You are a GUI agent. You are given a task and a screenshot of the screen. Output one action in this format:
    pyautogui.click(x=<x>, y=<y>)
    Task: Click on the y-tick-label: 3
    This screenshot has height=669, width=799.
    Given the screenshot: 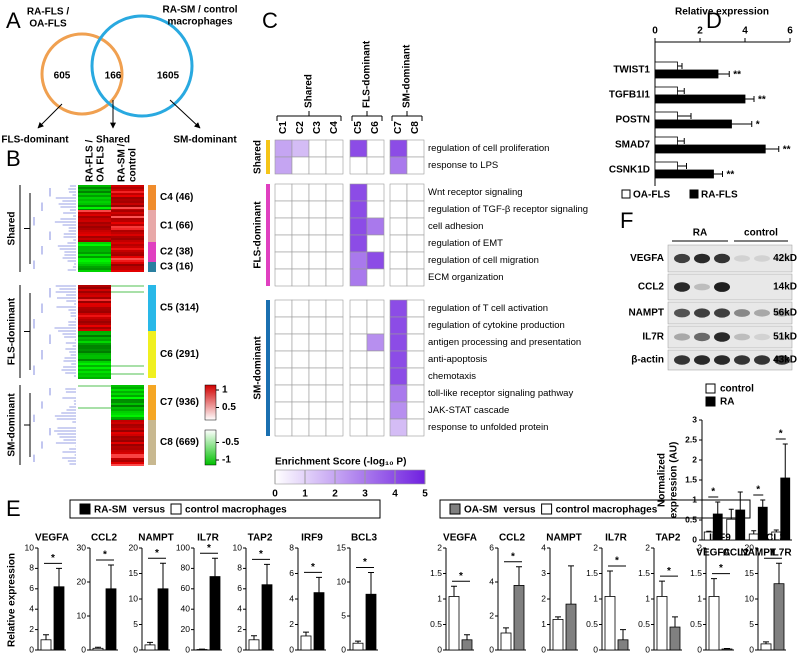 What is the action you would take?
    pyautogui.click(x=694, y=419)
    